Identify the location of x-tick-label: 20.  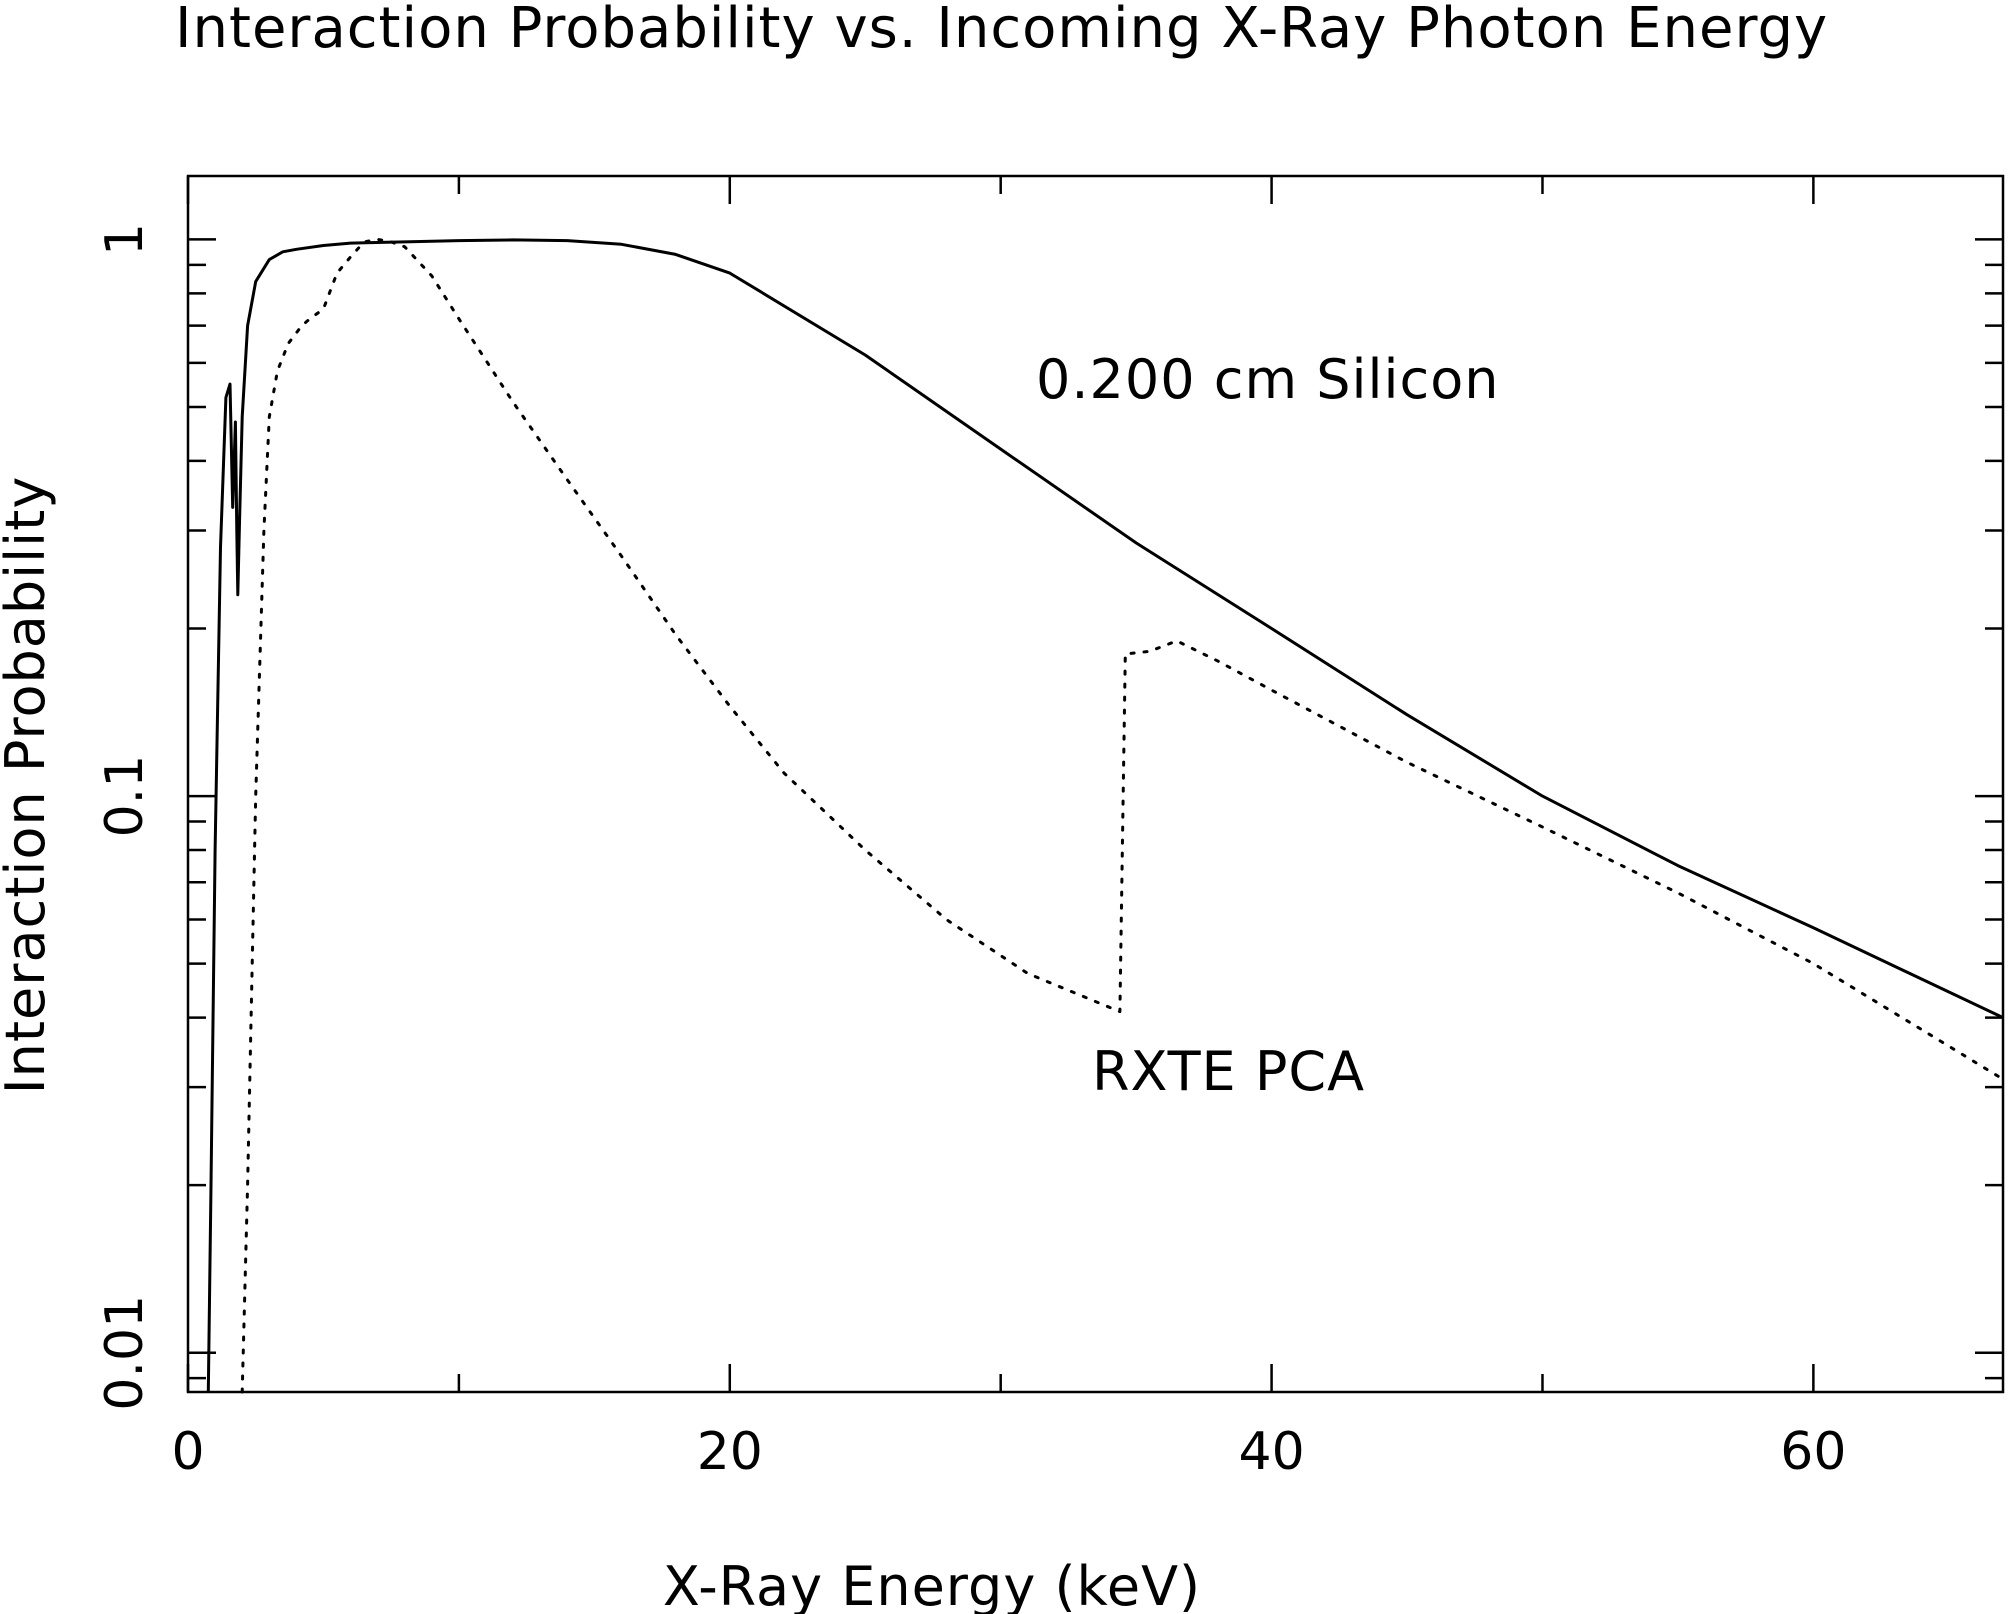
(730, 1452).